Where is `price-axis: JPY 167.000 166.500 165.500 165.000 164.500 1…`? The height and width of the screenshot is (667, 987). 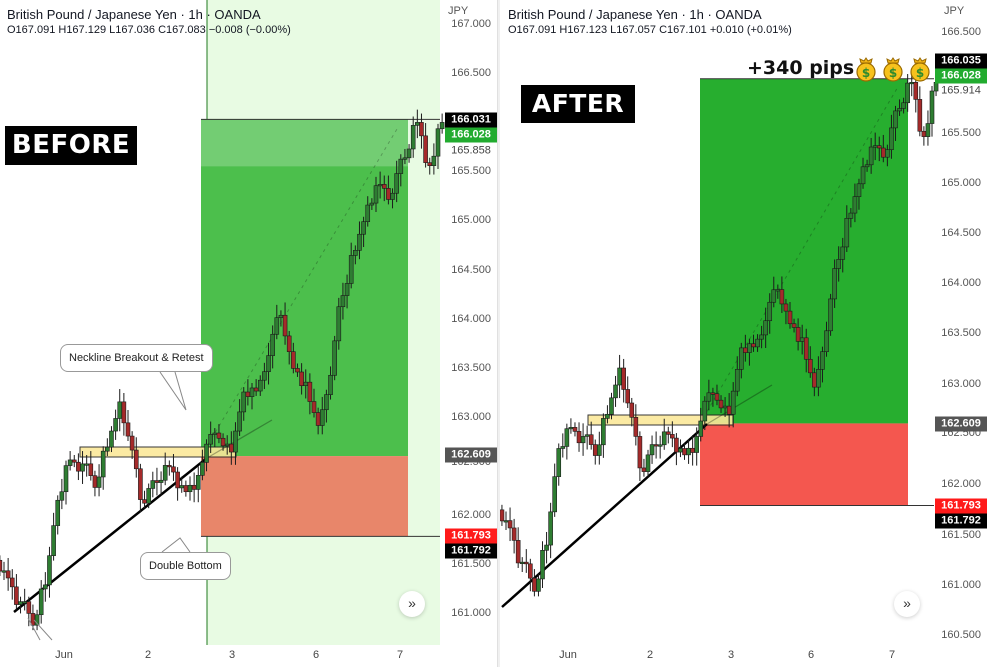
price-axis: JPY 167.000 166.500 165.500 165.000 164.500 1… is located at coordinates (468, 333).